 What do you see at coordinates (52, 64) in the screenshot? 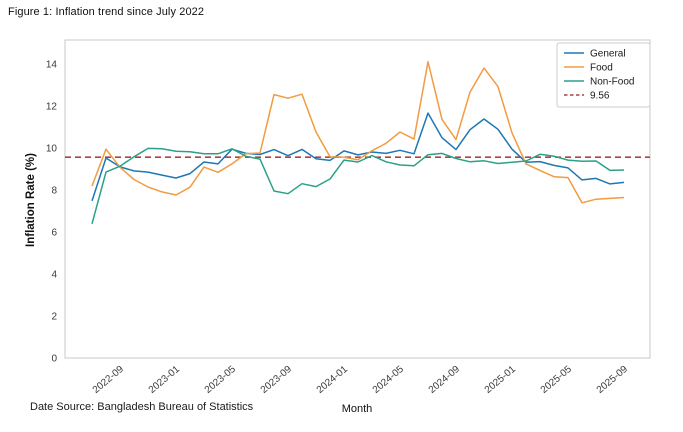
I see `y-tick-label: 14` at bounding box center [52, 64].